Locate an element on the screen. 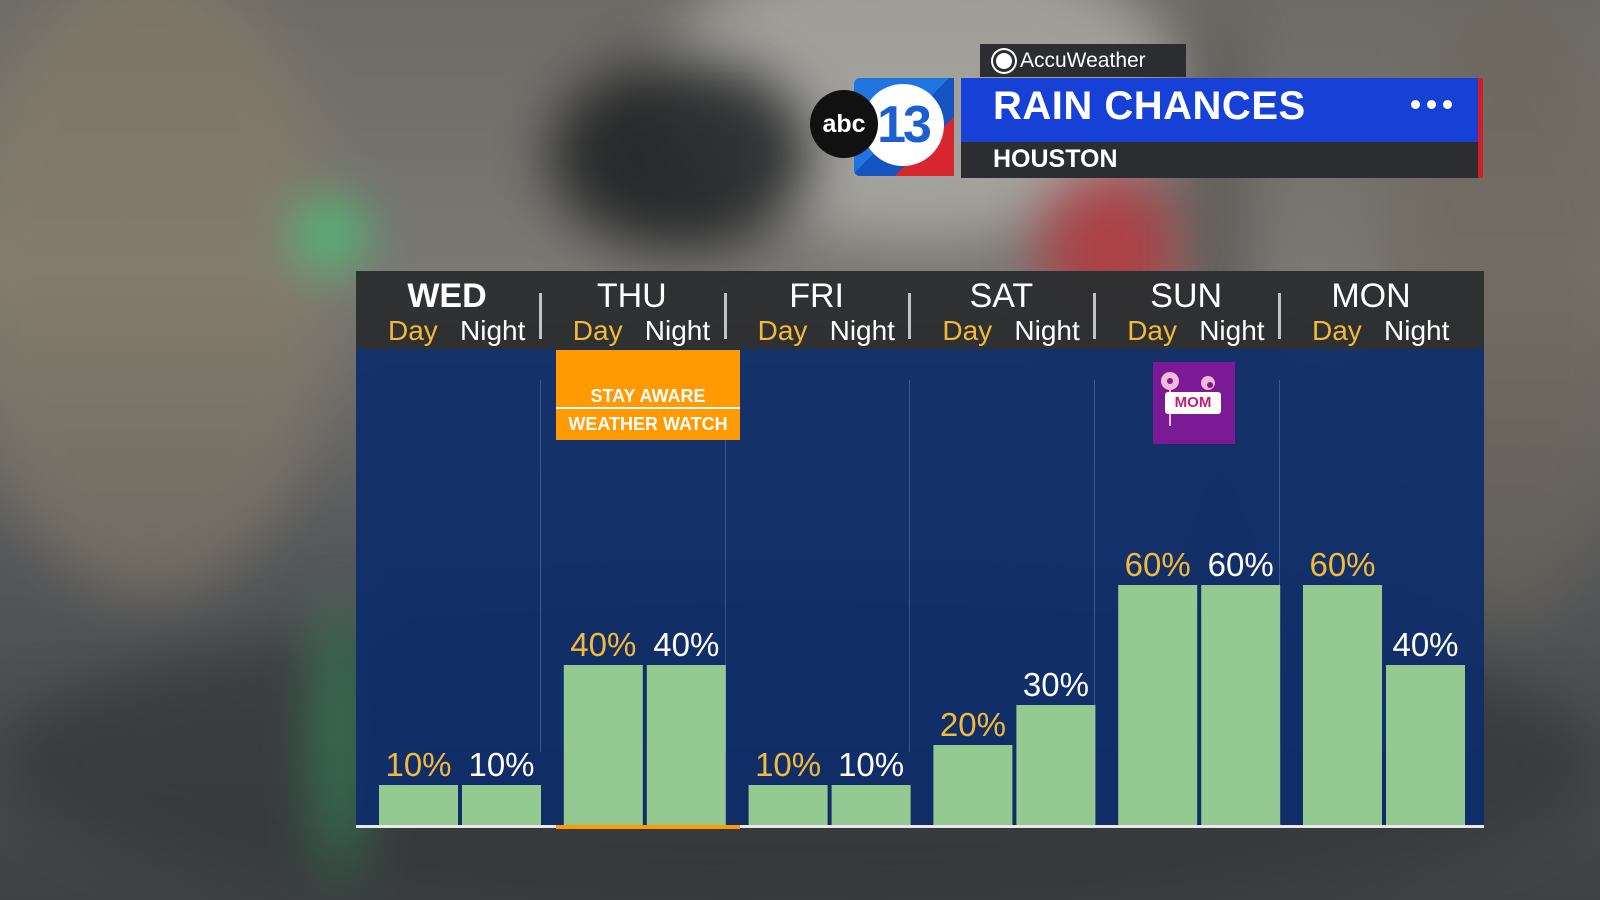 The image size is (1600, 900). day-column-sat: SAT Day Night is located at coordinates (1001, 310).